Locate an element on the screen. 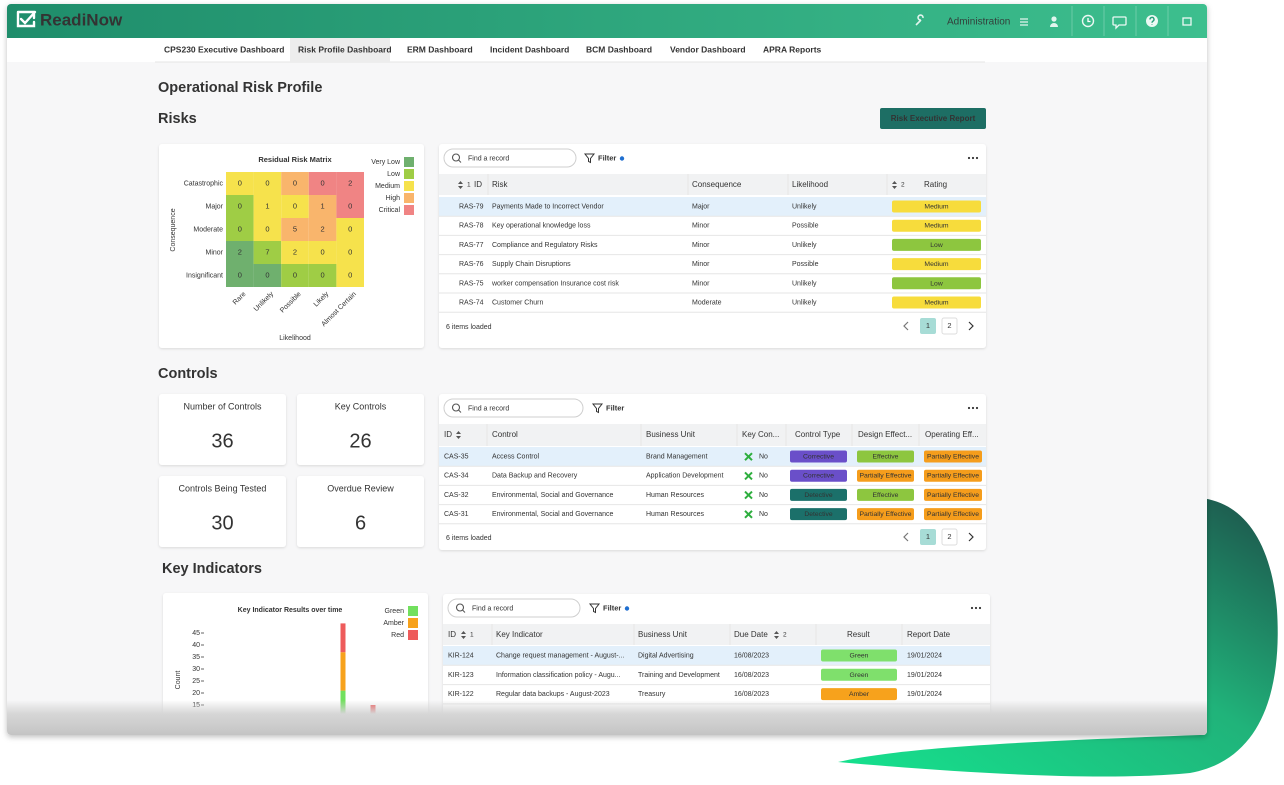 This screenshot has width=1284, height=785. legend-label: Medium is located at coordinates (387, 186).